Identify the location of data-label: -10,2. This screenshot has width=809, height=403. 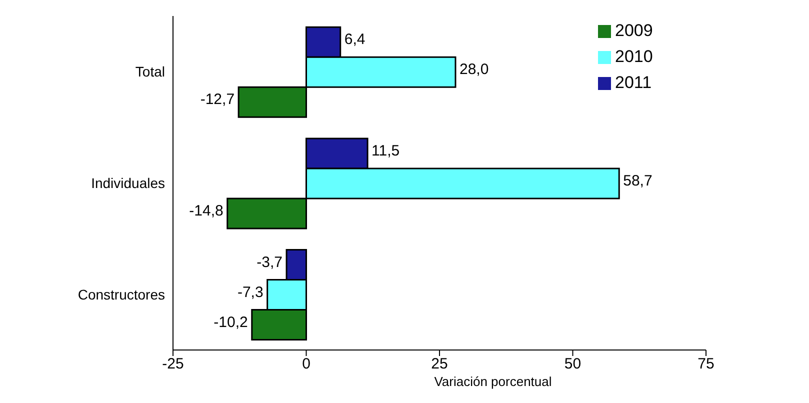
(231, 322).